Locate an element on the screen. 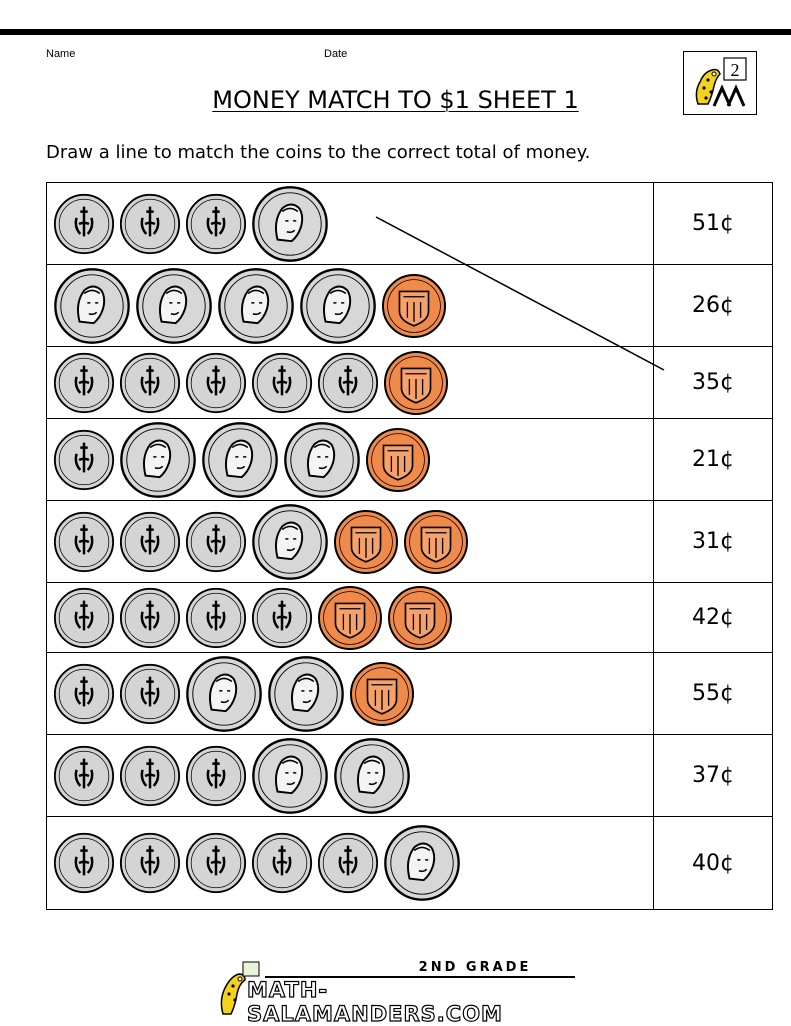  footer-logo: 2ND GRADE MATH-SALAMANDERS.COM is located at coordinates (395, 993).